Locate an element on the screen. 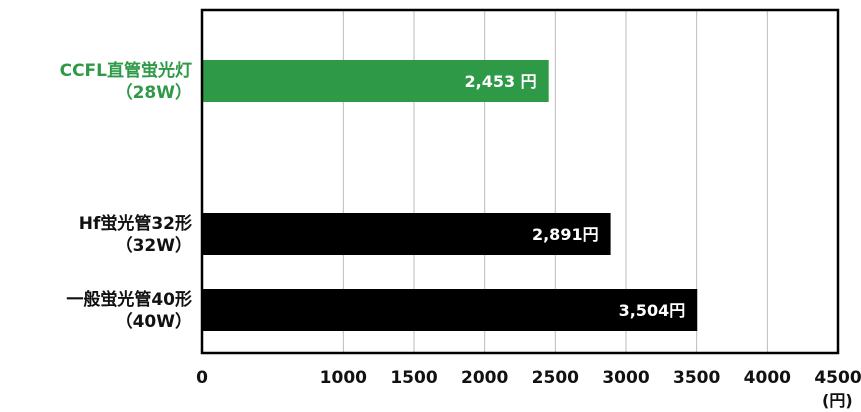 The height and width of the screenshot is (412, 861). x-tick-label: 2000 is located at coordinates (484, 378).